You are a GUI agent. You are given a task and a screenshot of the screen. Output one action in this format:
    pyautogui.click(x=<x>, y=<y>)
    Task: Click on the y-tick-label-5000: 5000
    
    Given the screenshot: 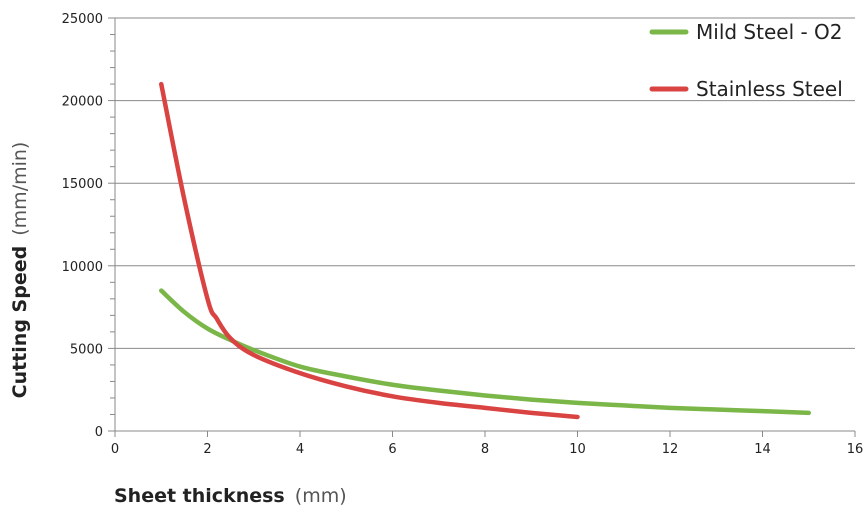 What is the action you would take?
    pyautogui.click(x=86, y=349)
    